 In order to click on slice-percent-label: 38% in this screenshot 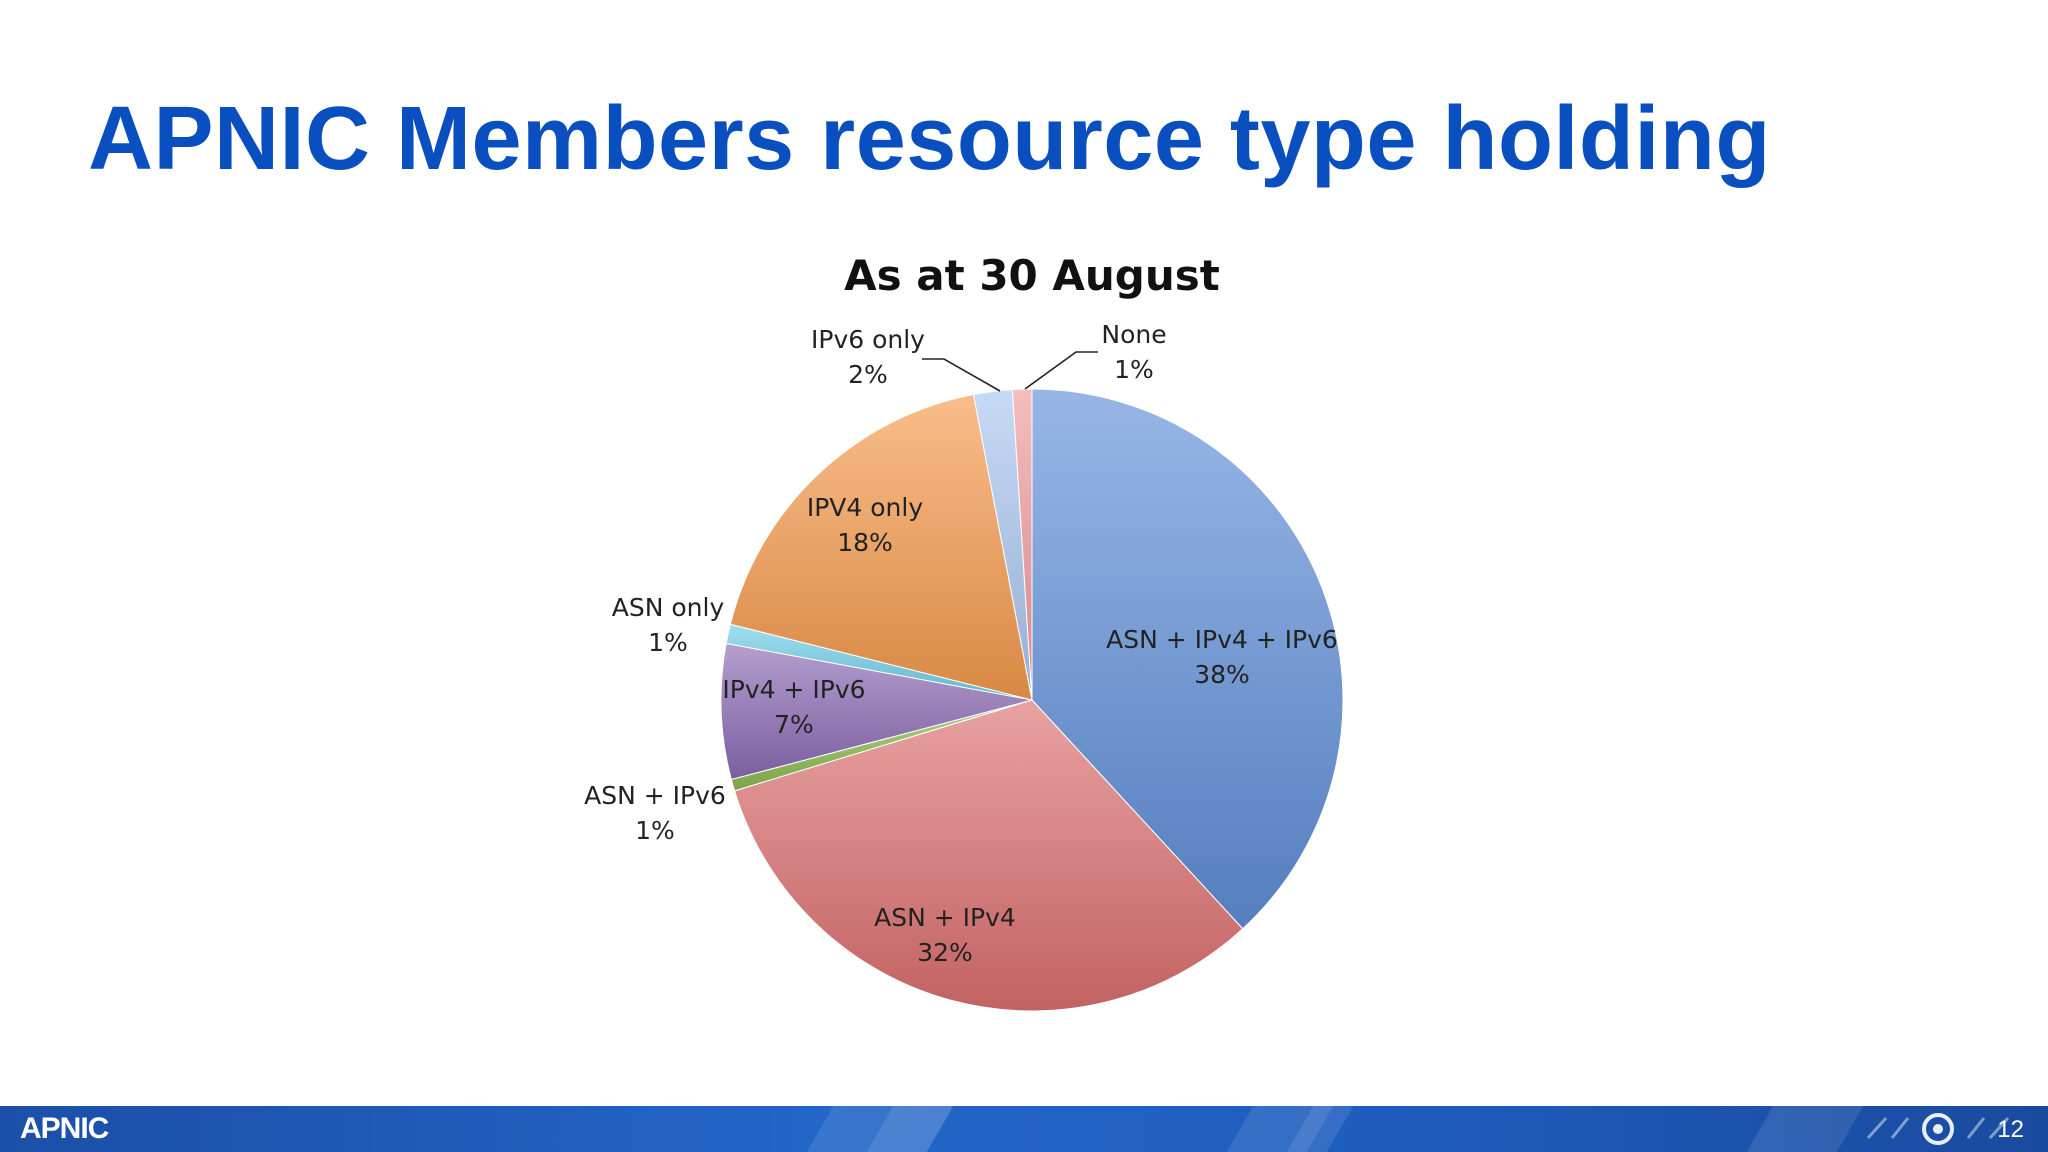, I will do `click(1222, 674)`.